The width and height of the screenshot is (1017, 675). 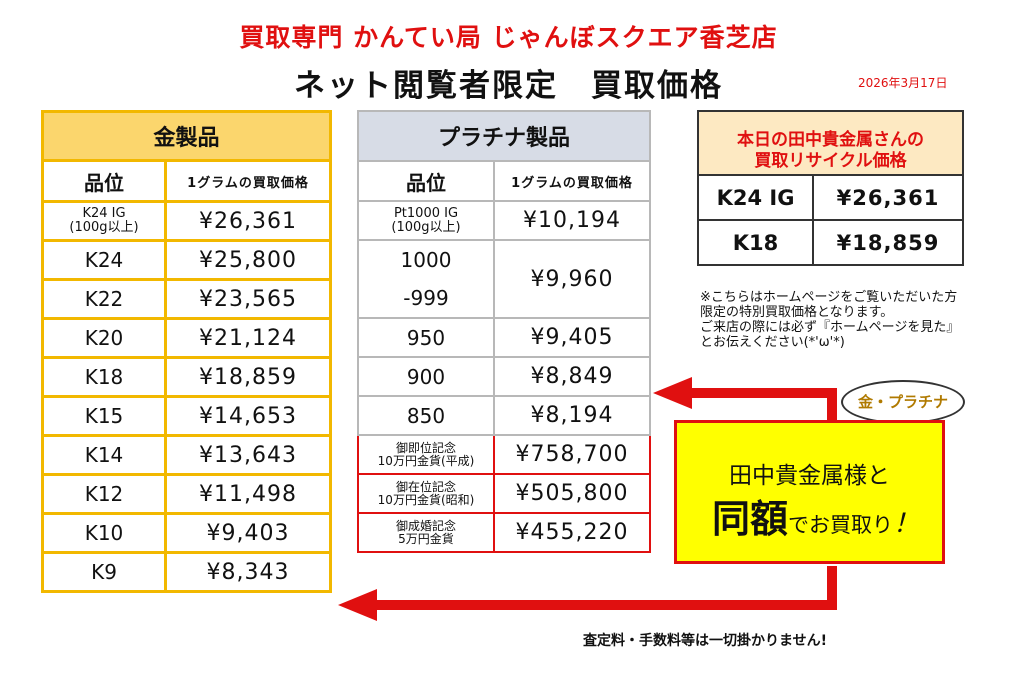 I want to click on table-row: K15 ¥14,653, so click(x=186, y=416).